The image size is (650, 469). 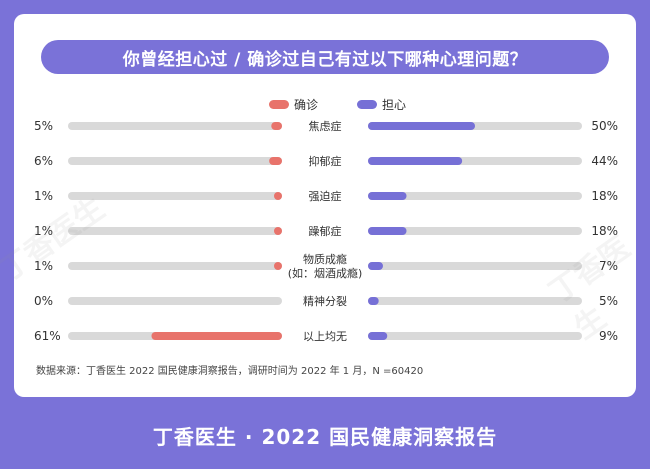 What do you see at coordinates (325, 436) in the screenshot?
I see `footer-title: 丁香医生 · 2022 国民健康洞察报告` at bounding box center [325, 436].